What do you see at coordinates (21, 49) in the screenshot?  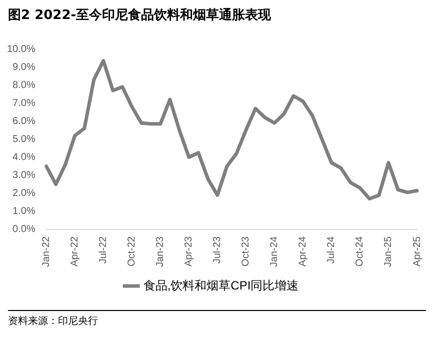 I see `y-tick-label: 10.0%` at bounding box center [21, 49].